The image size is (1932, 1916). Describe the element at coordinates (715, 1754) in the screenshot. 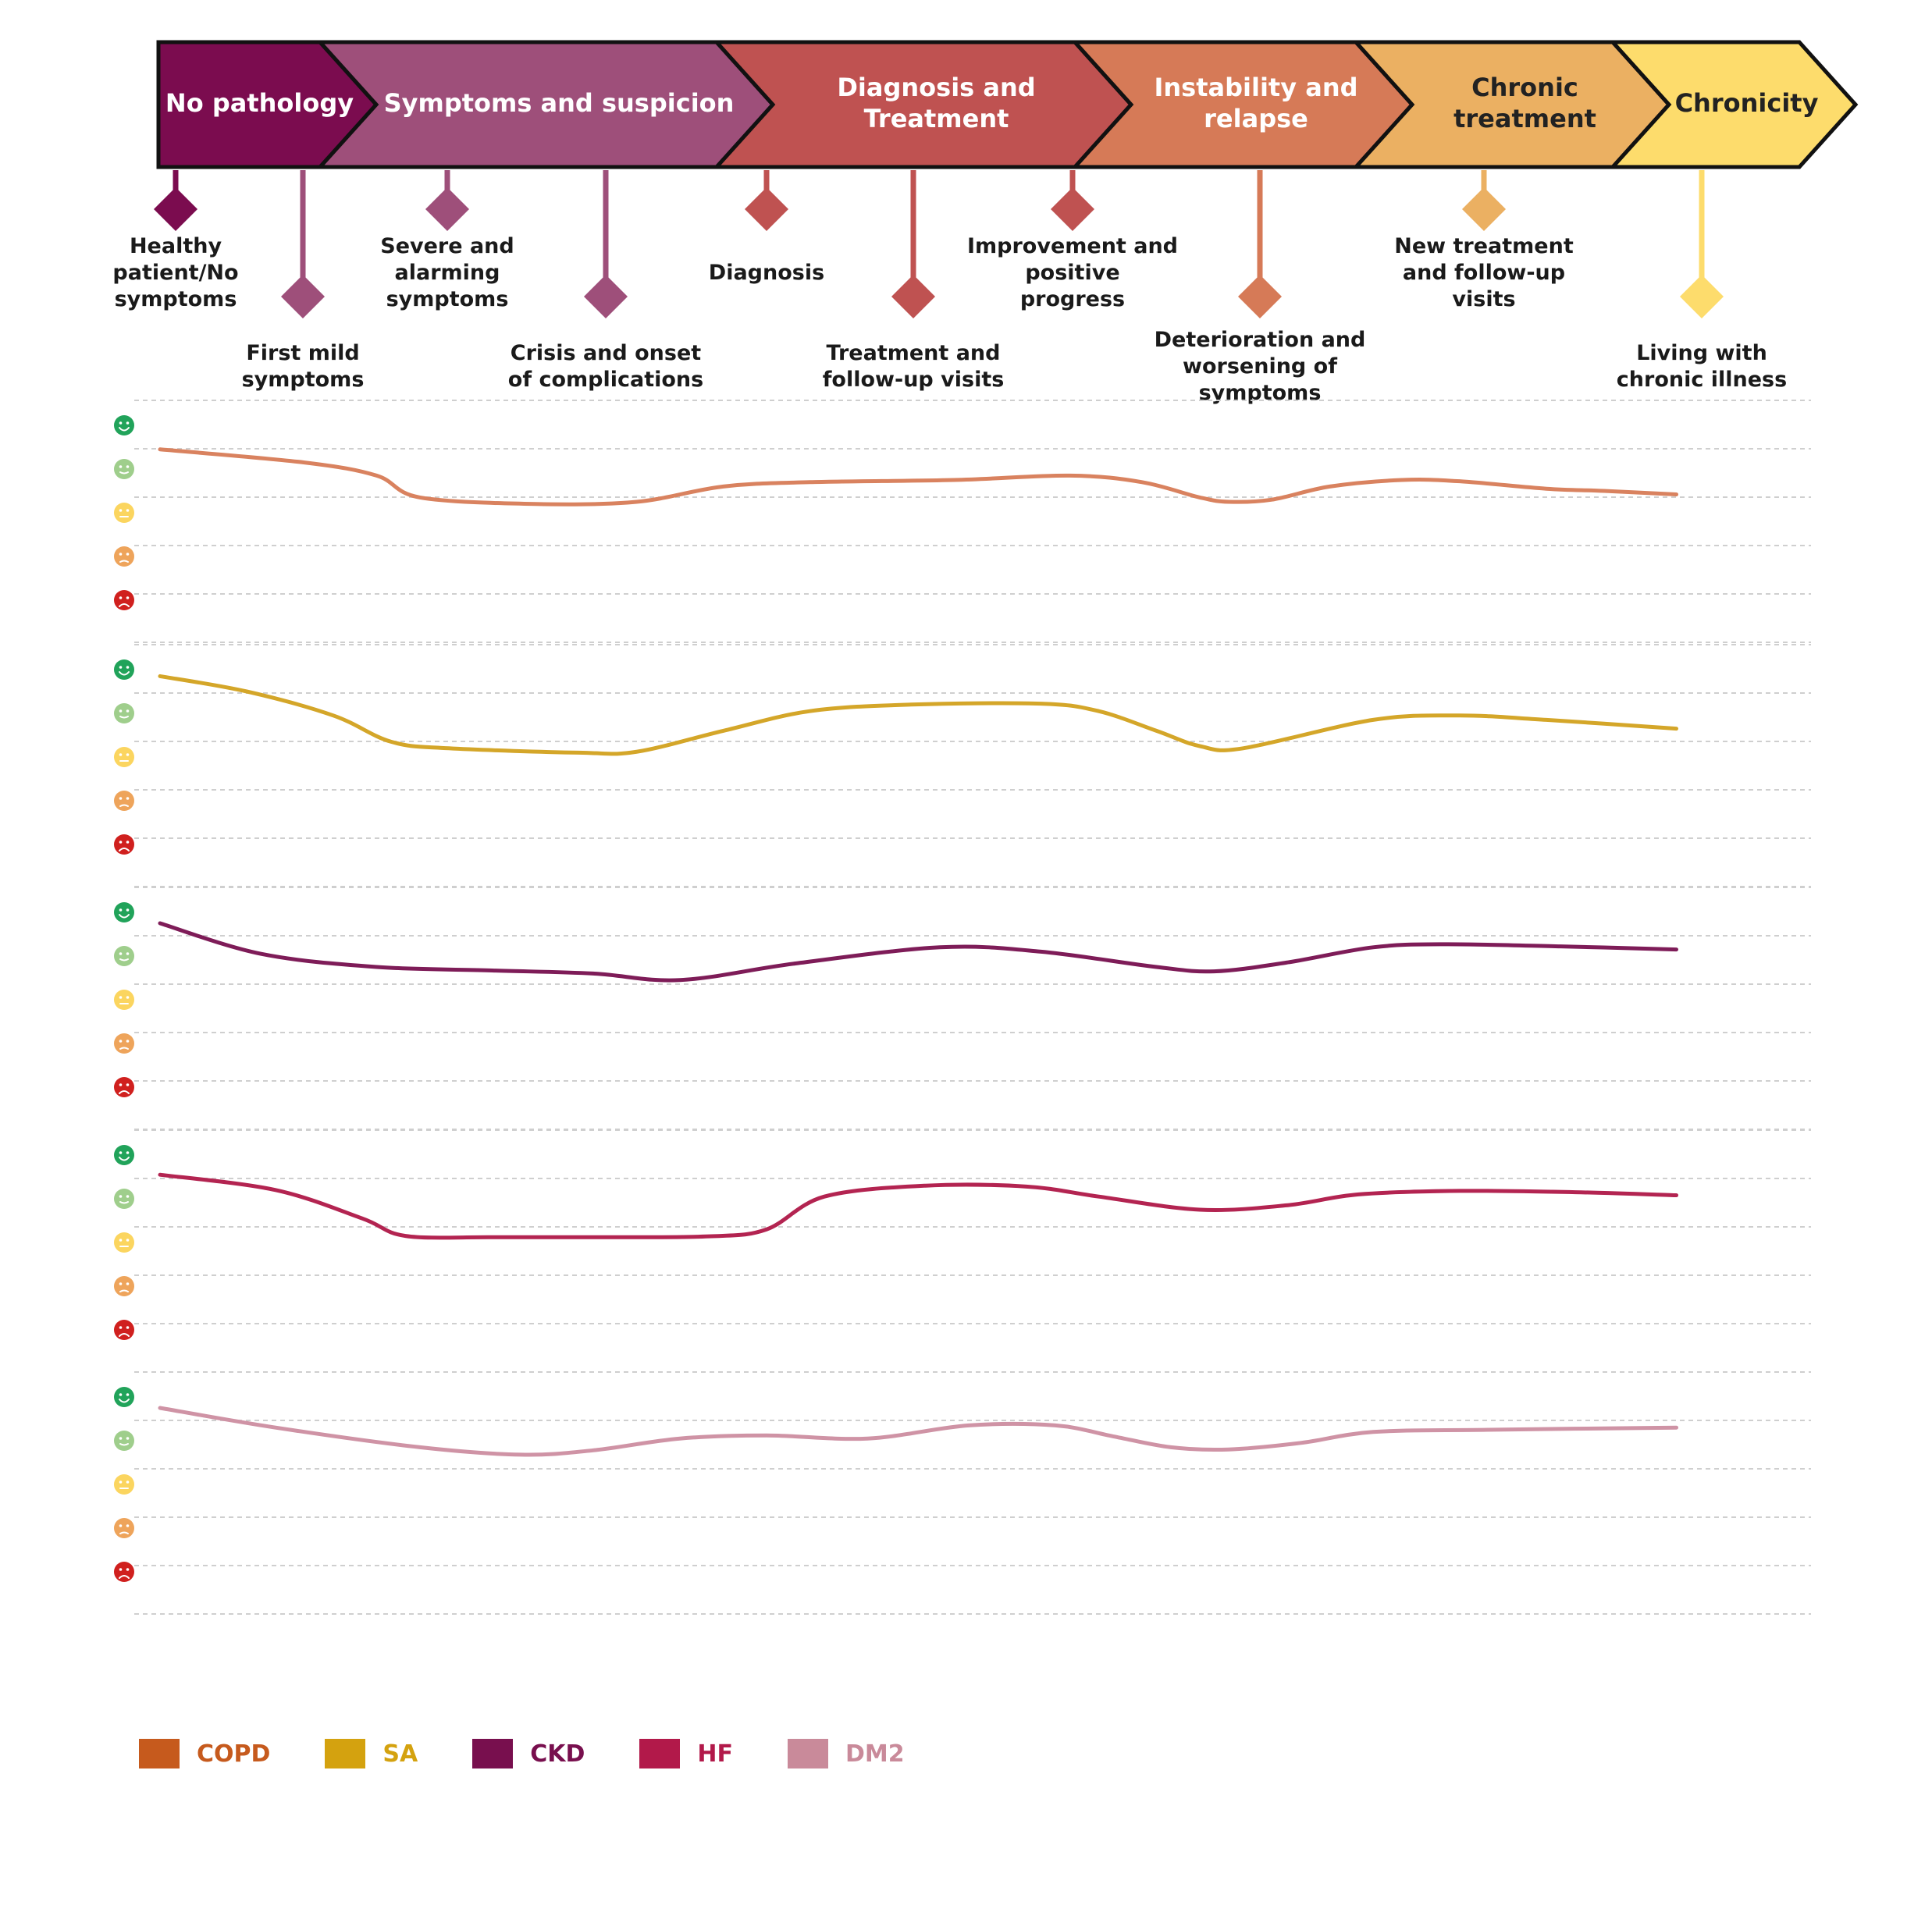

I see `legend-label: HF` at that location.